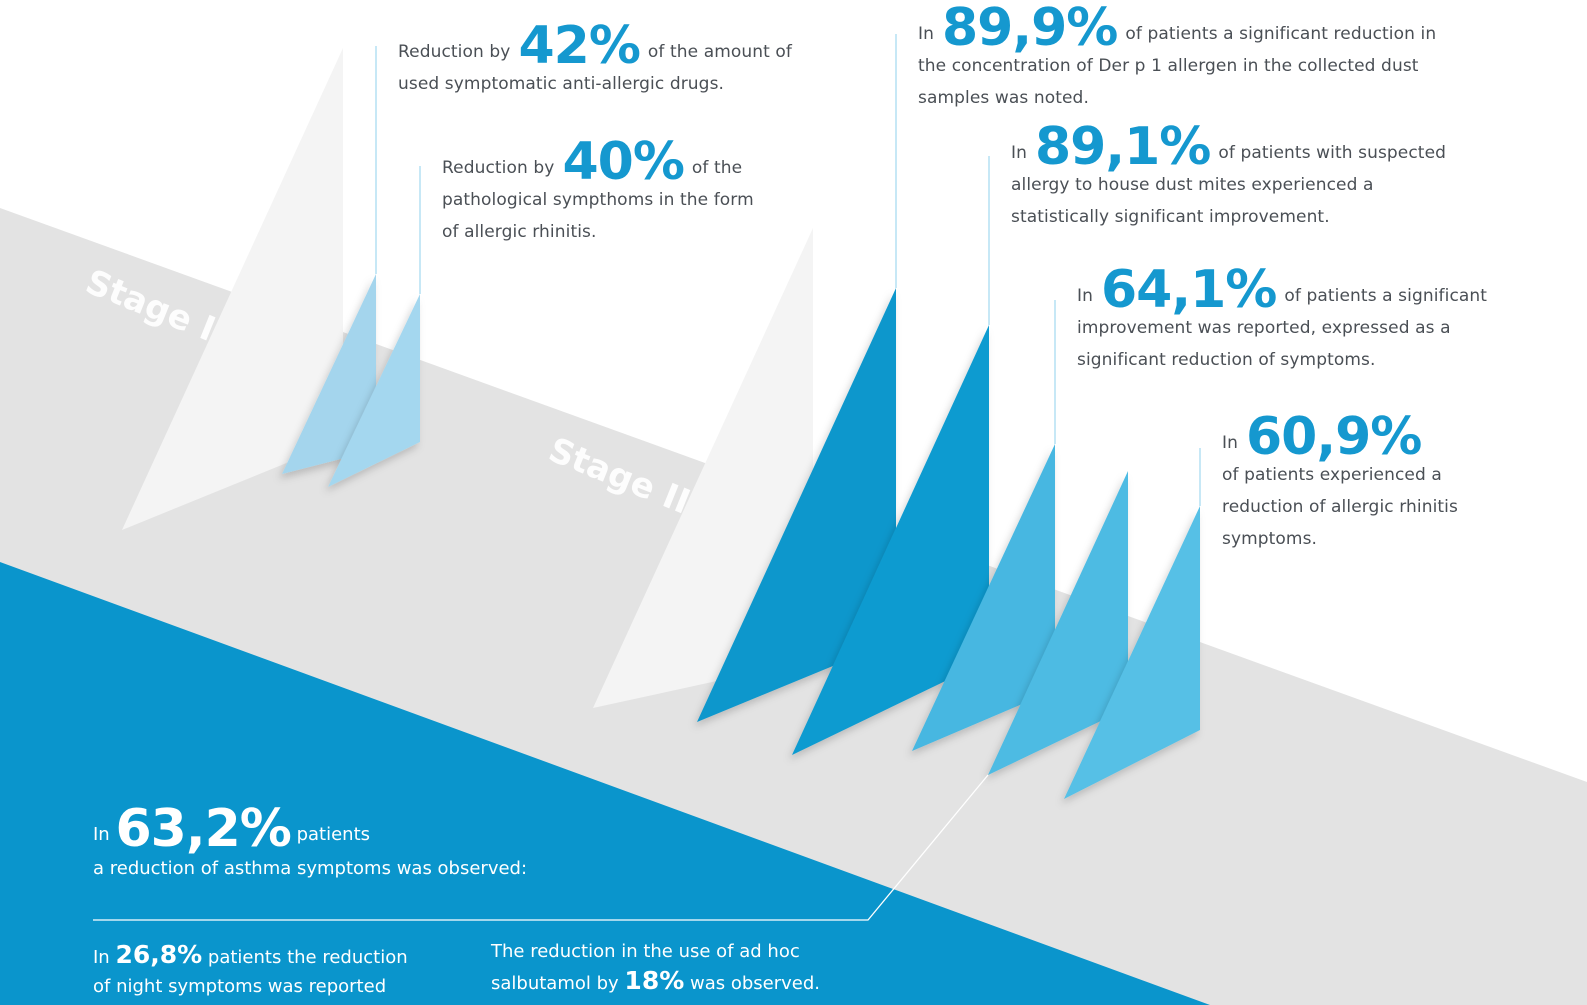 This screenshot has height=1005, width=1587. What do you see at coordinates (203, 829) in the screenshot?
I see `asthma-value: 63,2%` at bounding box center [203, 829].